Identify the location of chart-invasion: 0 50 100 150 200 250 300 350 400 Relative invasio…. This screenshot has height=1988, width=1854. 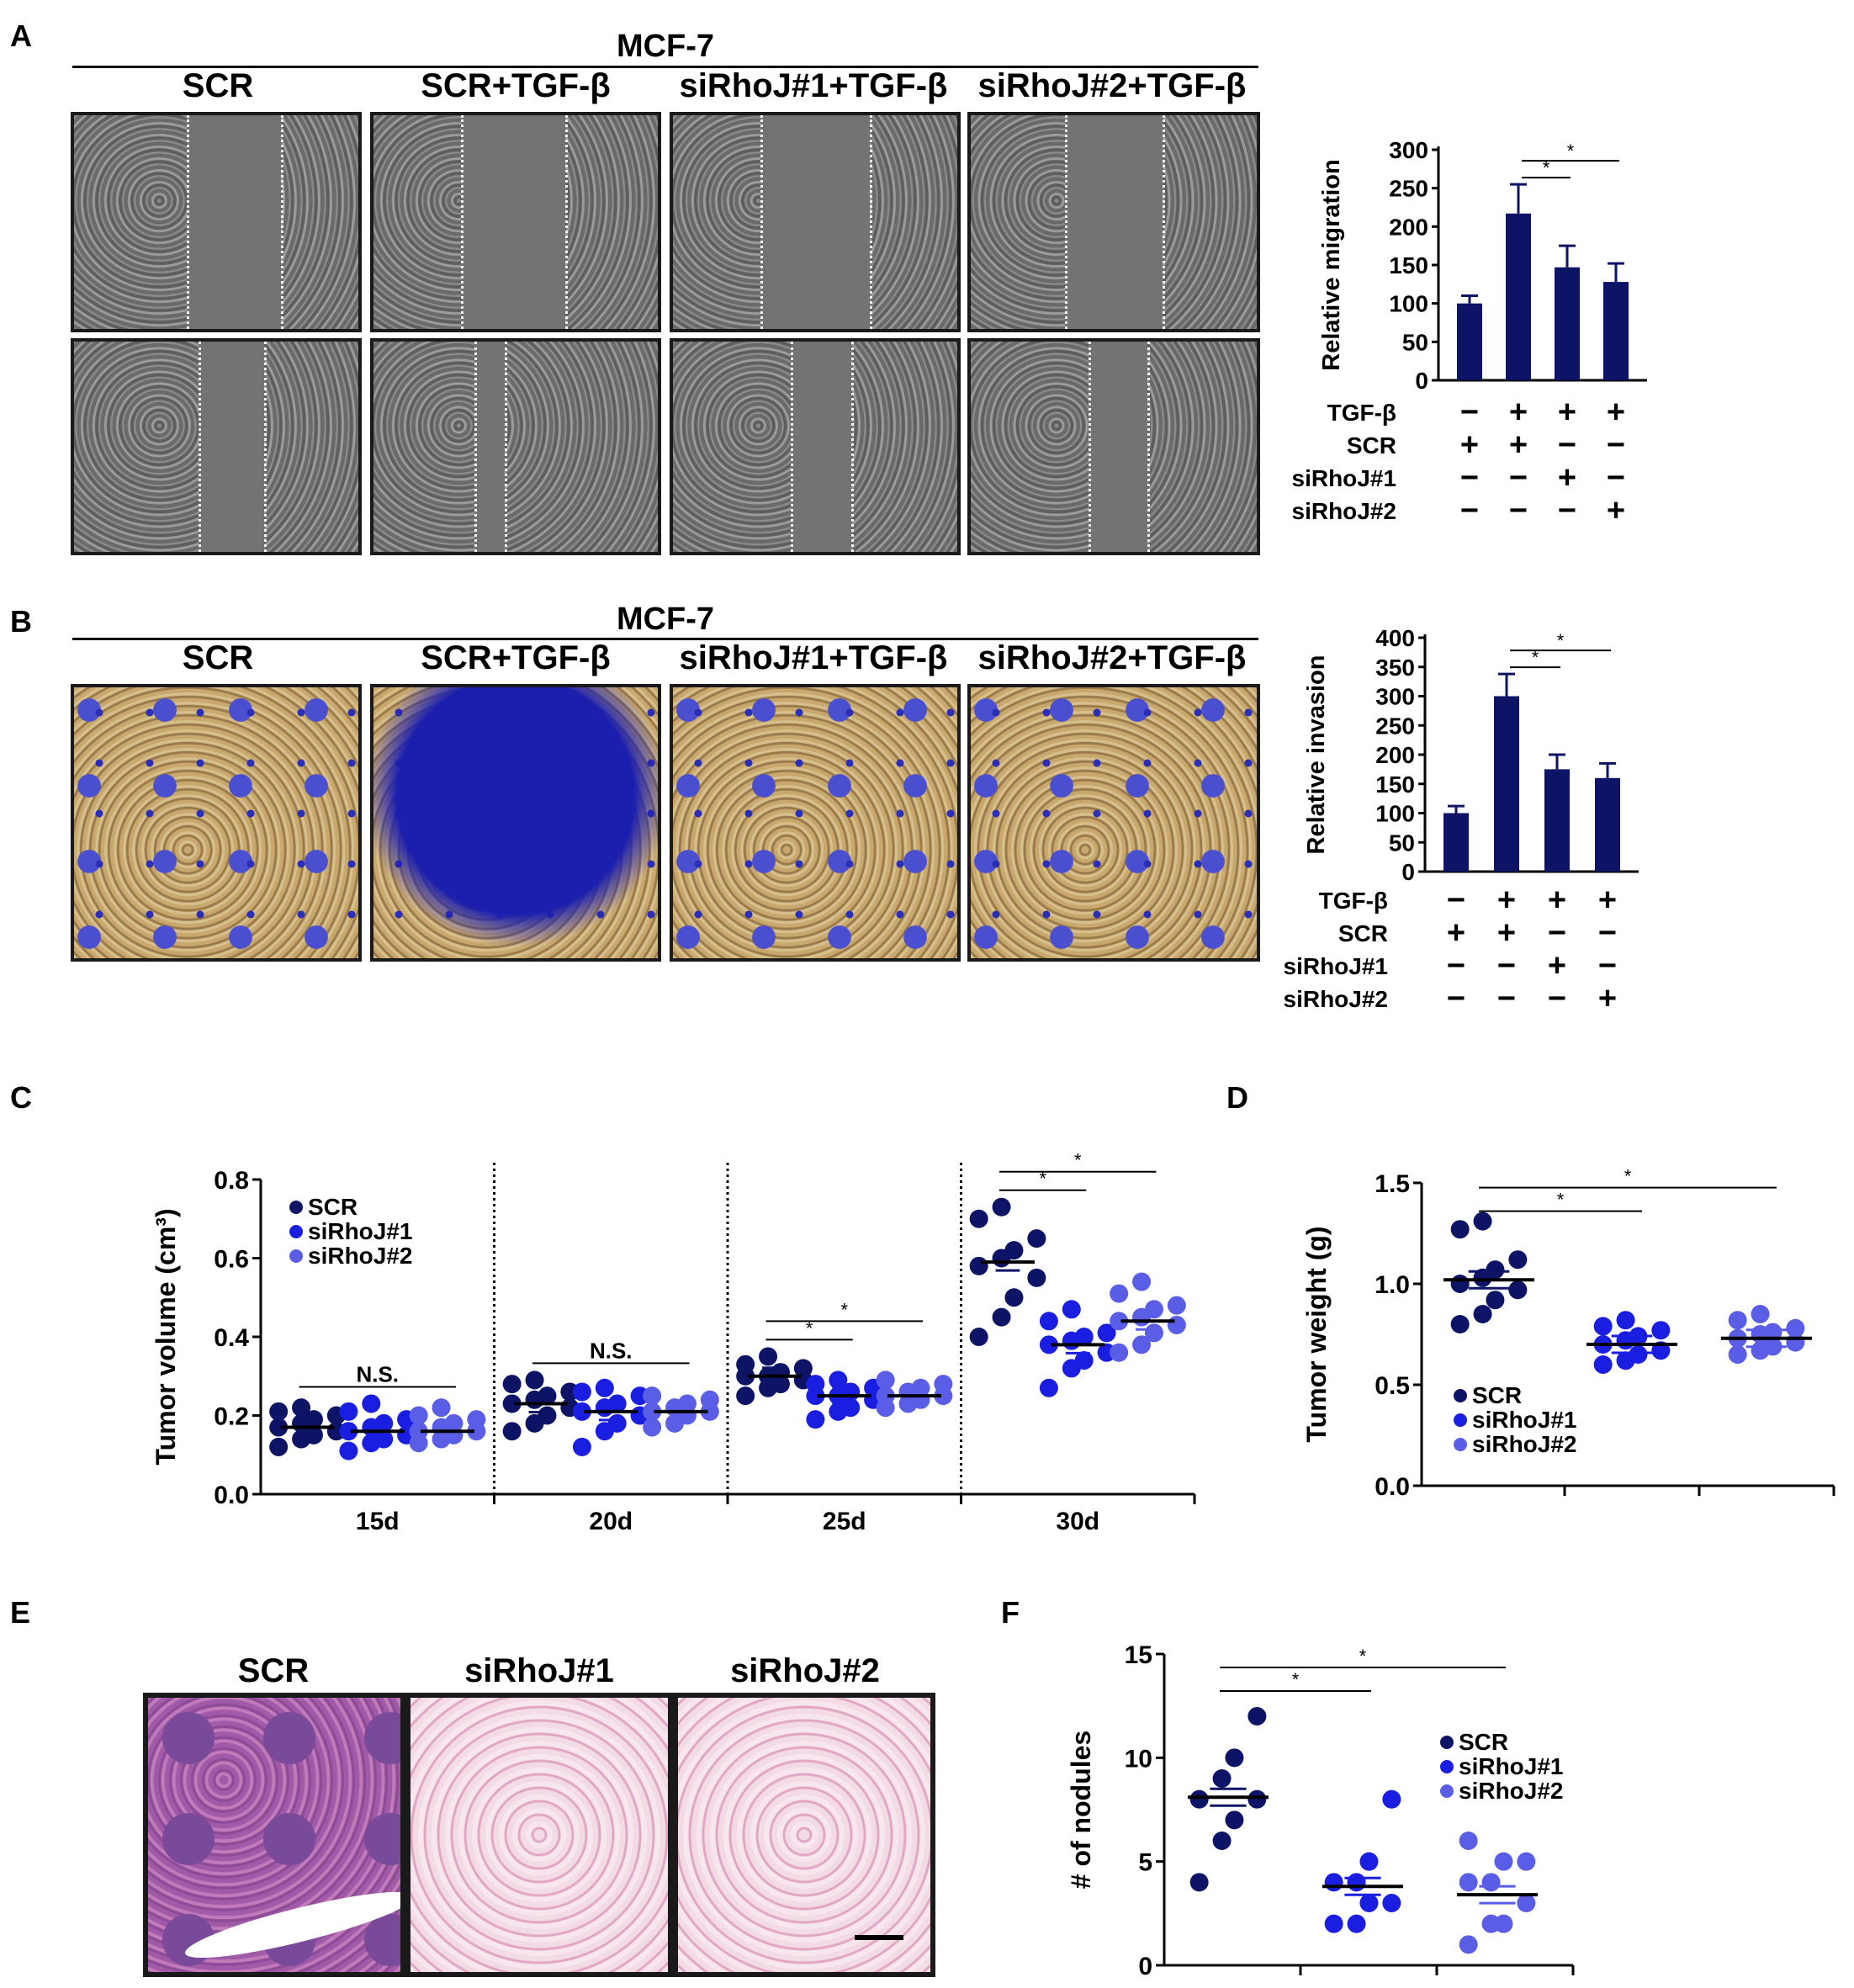
(1461, 820).